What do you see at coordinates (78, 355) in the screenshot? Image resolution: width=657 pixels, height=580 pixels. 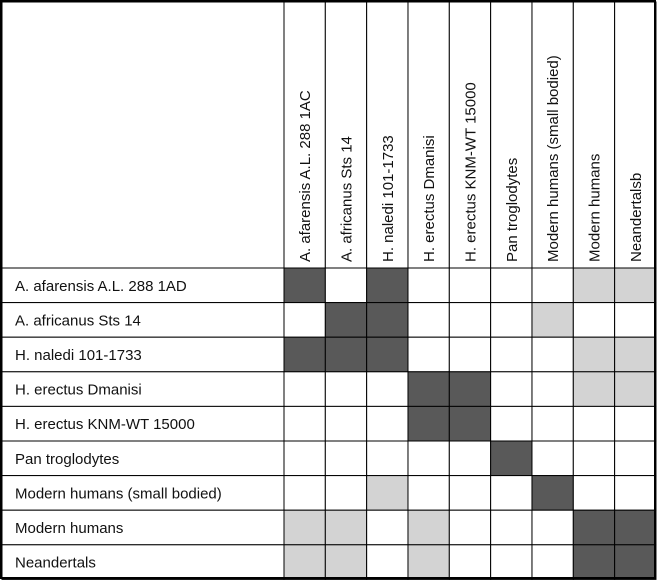 I see `row-label: H. naledi 101-1733` at bounding box center [78, 355].